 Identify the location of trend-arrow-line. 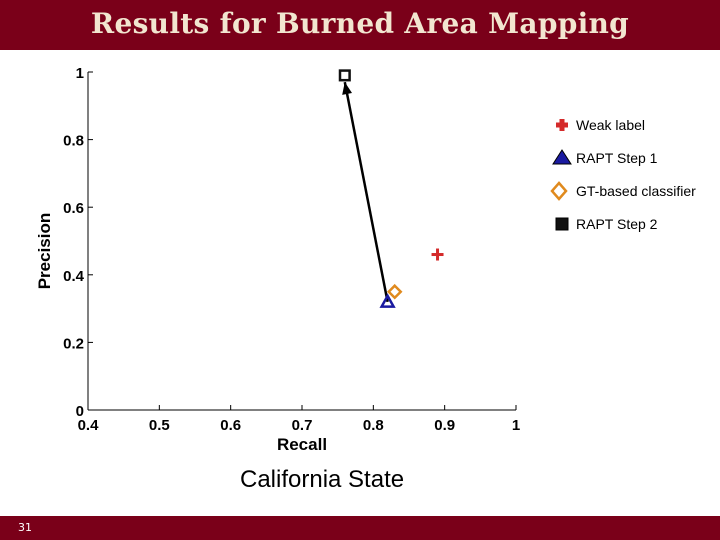
(366, 192).